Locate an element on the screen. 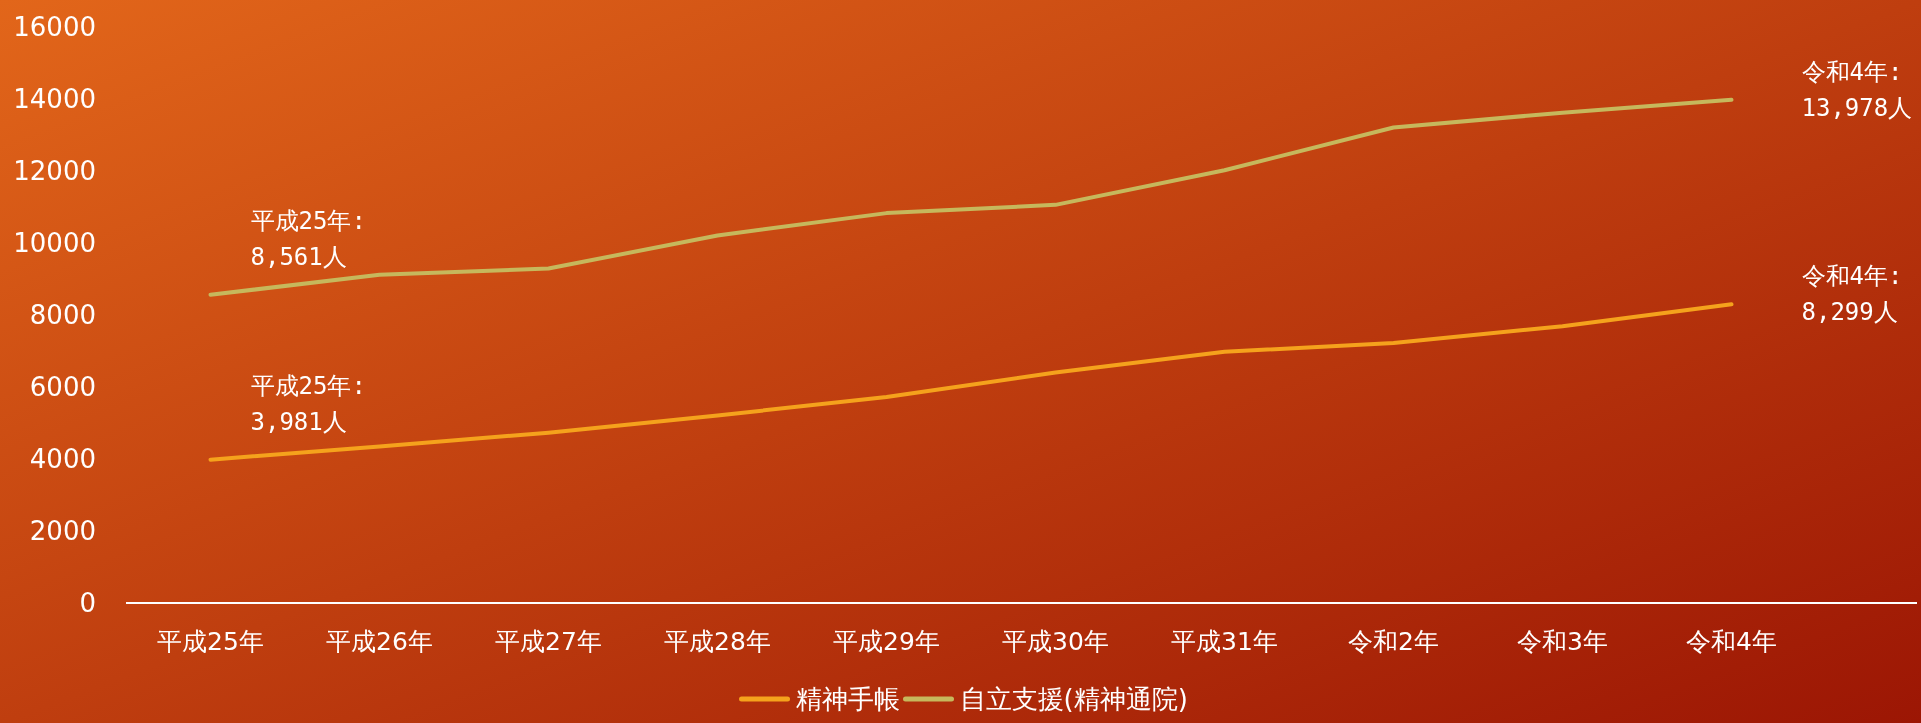 Image resolution: width=1921 pixels, height=723 pixels. x-tick-label: 令和3年 is located at coordinates (1562, 641).